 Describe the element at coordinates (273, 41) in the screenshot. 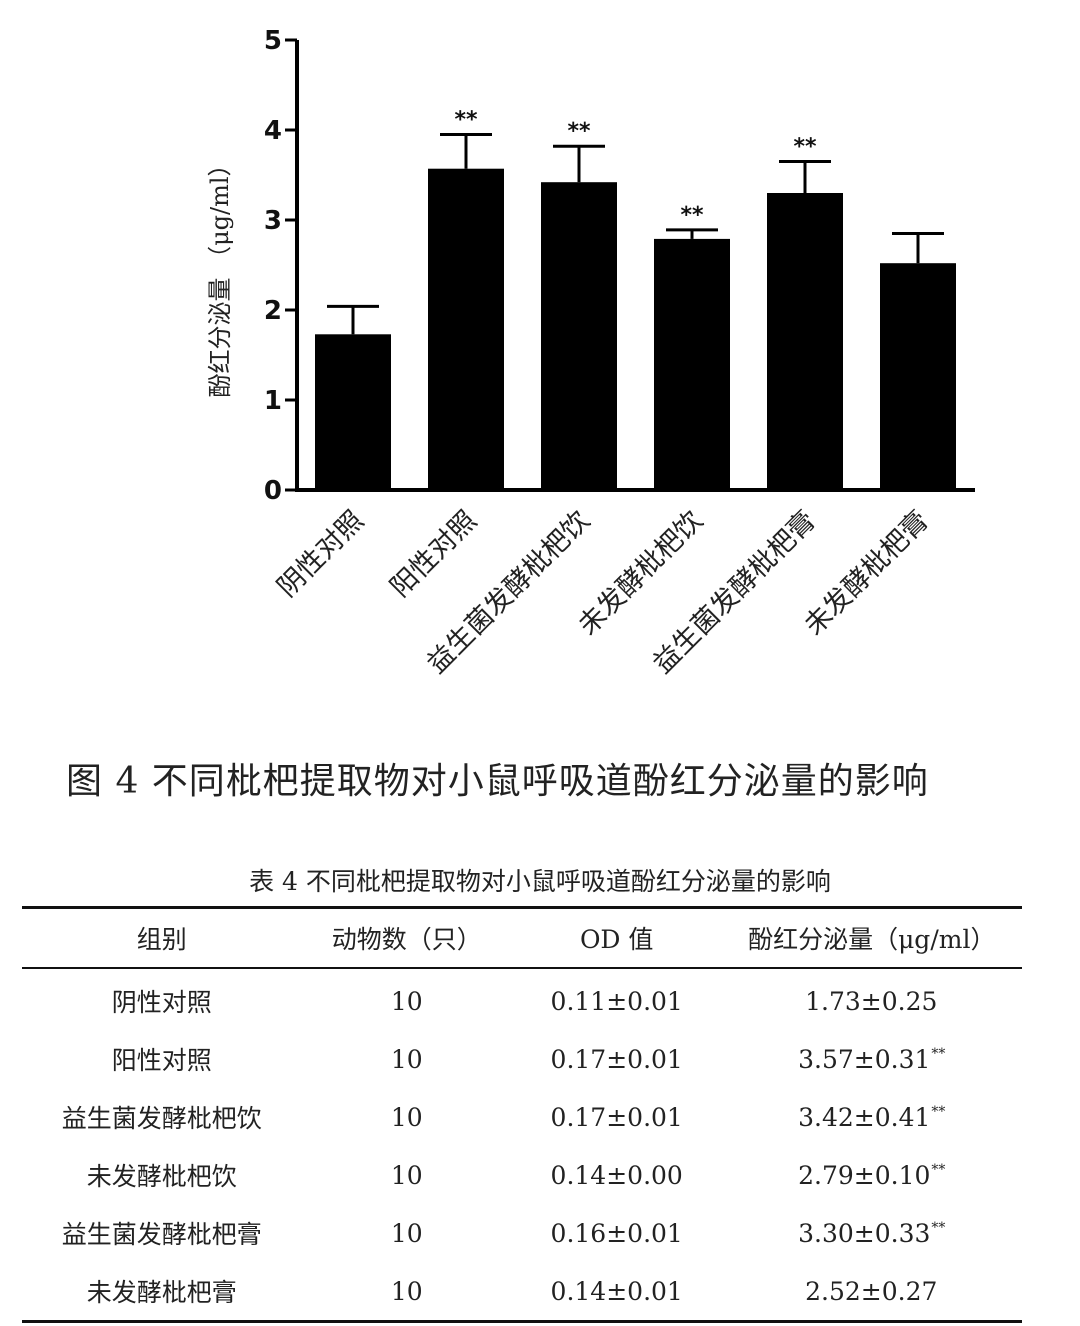

I see `y-tick-label: 5` at that location.